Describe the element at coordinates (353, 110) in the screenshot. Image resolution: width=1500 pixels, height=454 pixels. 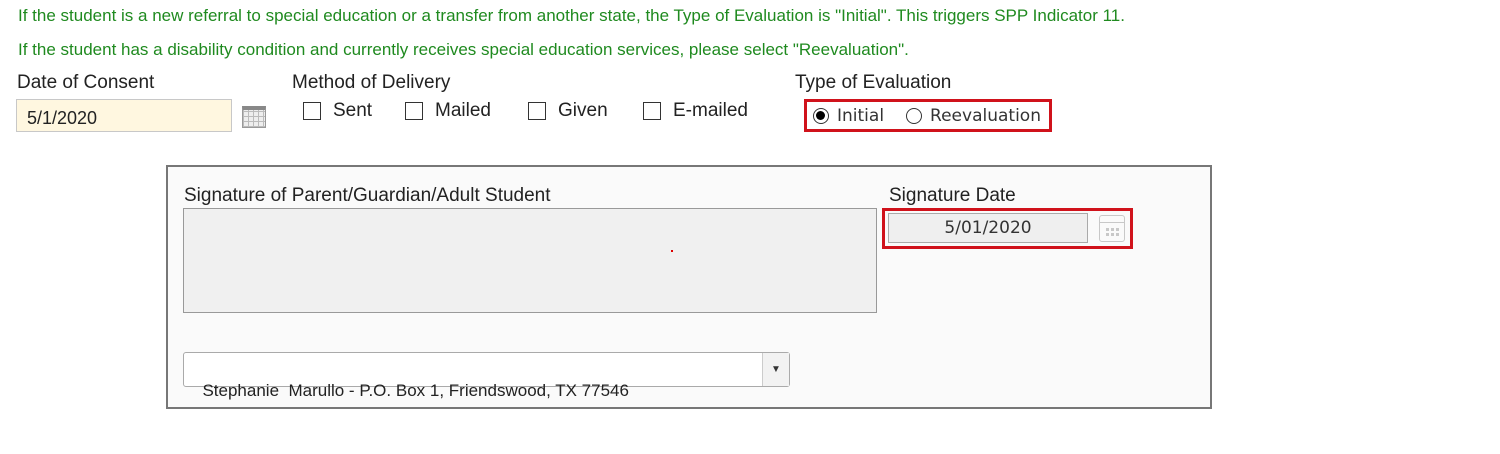
I see `checkbox-label: Sent` at that location.